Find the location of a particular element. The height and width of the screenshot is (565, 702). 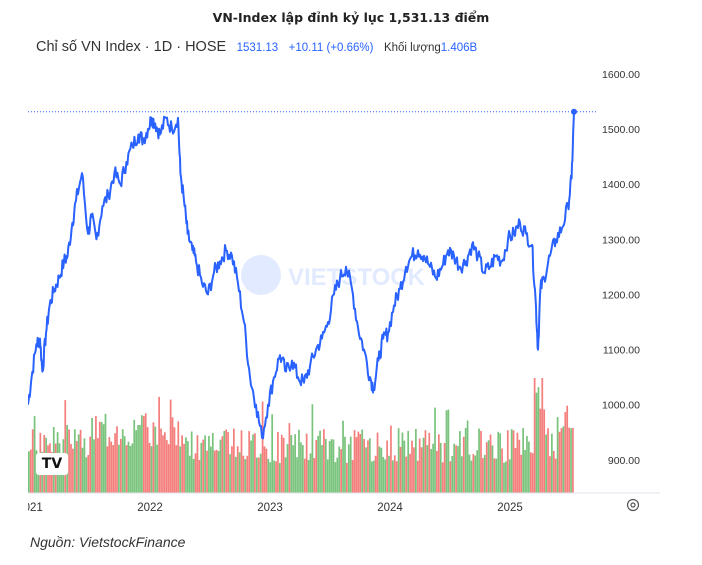

y-tick-label: 1600.00 is located at coordinates (621, 75).